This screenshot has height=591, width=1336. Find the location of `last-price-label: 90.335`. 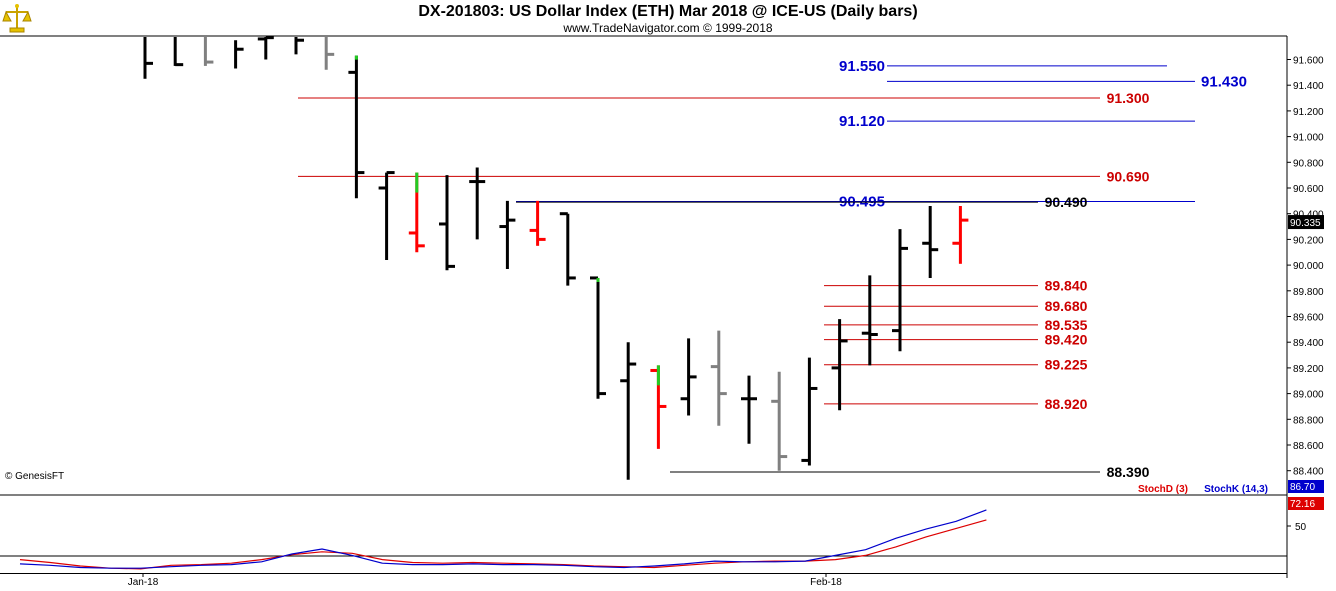

last-price-label: 90.335 is located at coordinates (1305, 223).